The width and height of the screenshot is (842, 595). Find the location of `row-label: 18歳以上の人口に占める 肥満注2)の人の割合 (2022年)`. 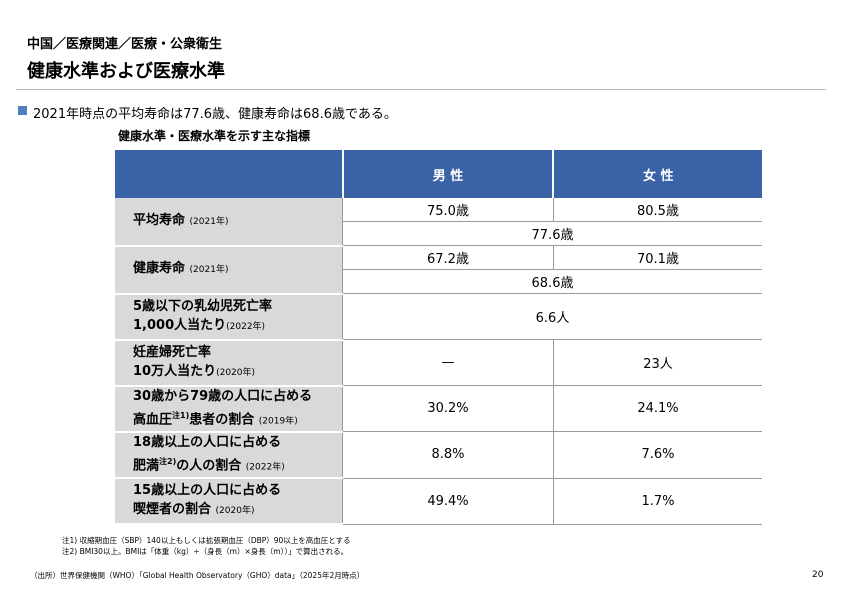

row-label: 18歳以上の人口に占める 肥満注2)の人の割合 (2022年) is located at coordinates (229, 455).